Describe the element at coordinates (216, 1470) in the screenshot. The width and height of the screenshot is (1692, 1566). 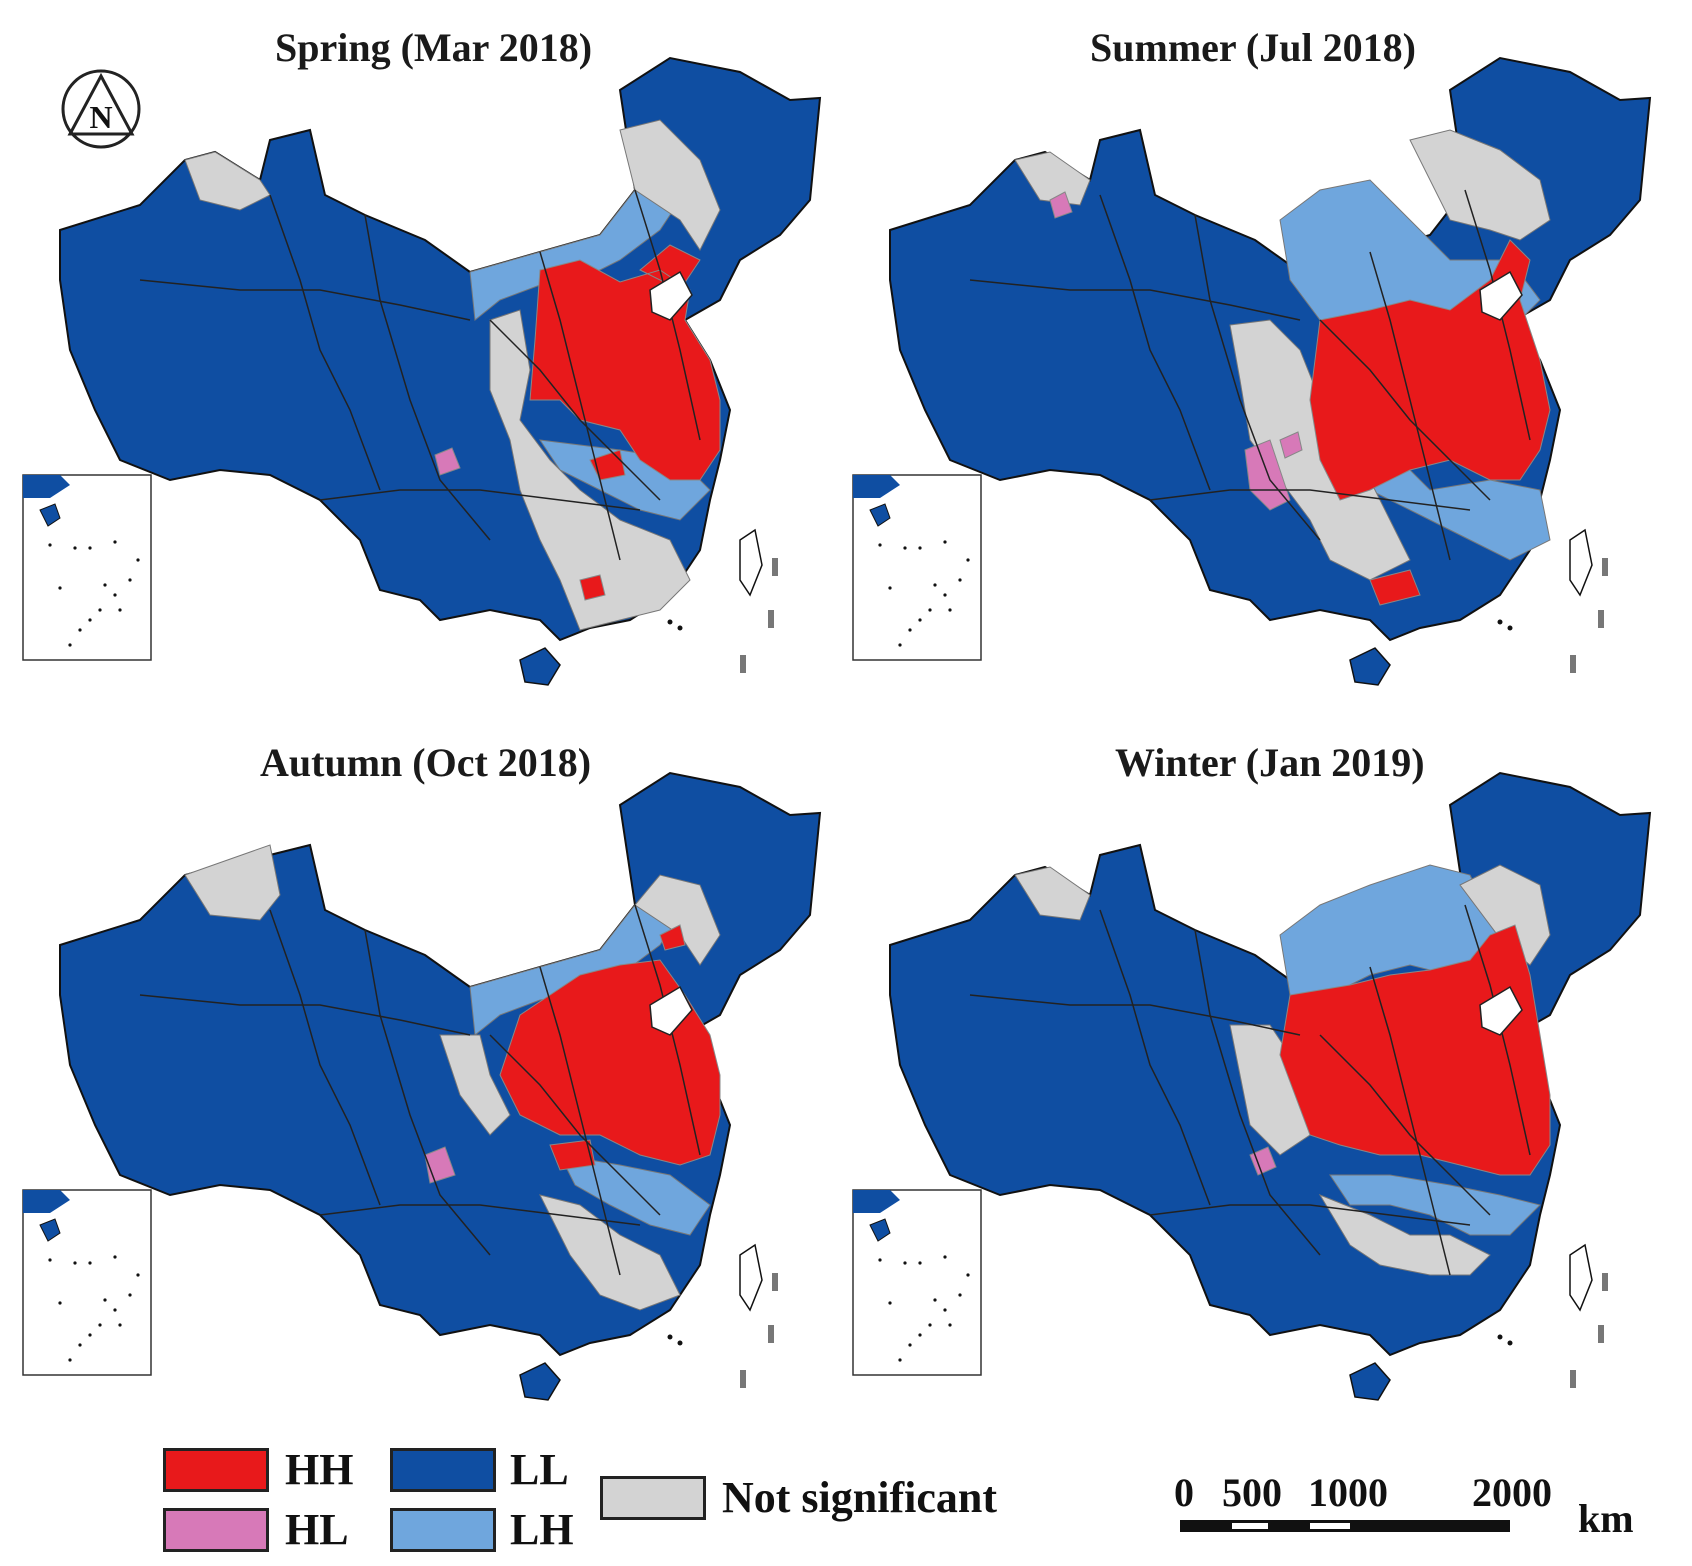
I see `legend-swatch-hh` at that location.